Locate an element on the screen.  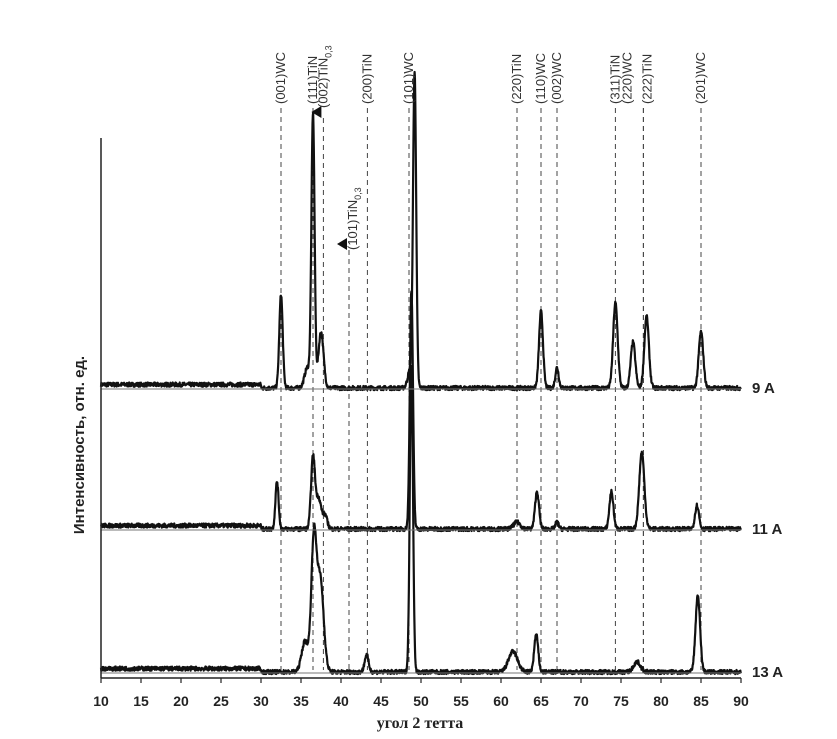
x-tick-label: 90 is located at coordinates (741, 701).